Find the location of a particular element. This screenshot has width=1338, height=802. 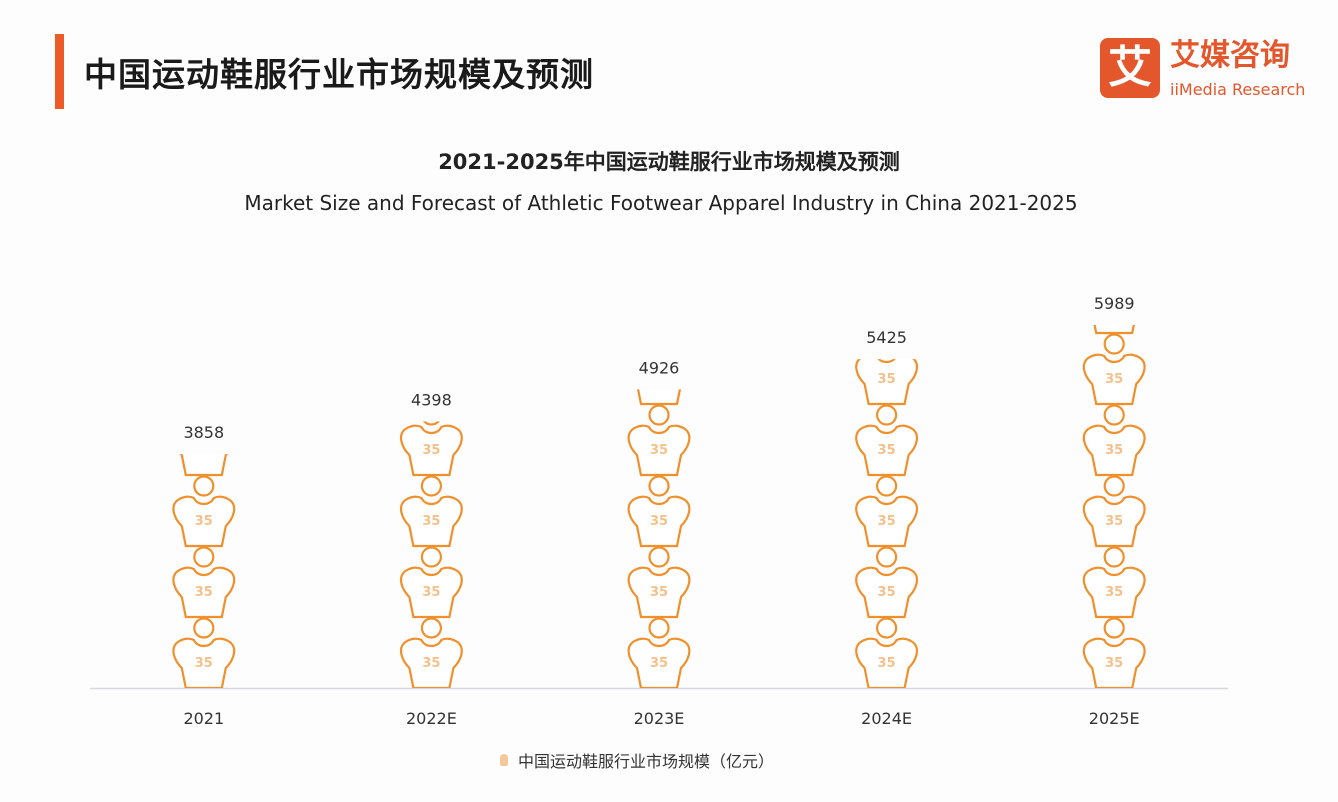

data-label: 5425 is located at coordinates (886, 337).